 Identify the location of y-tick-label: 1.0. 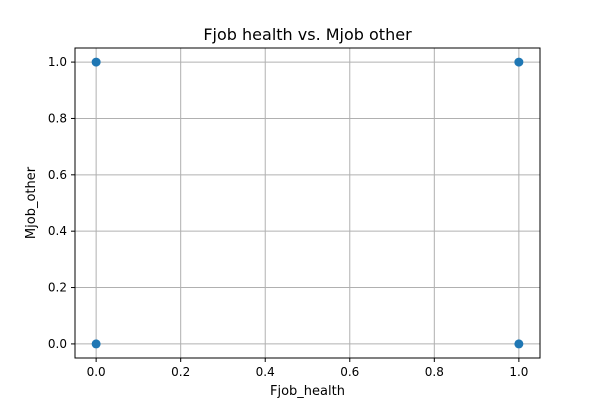
(57, 62).